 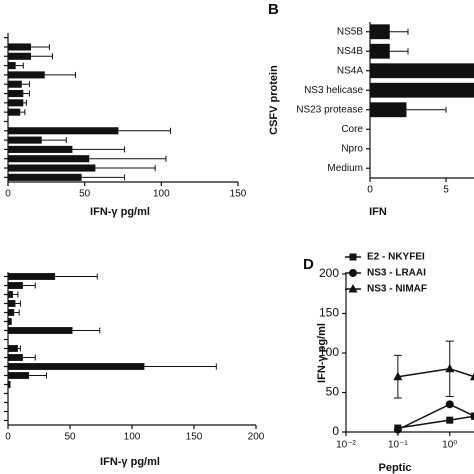 What do you see at coordinates (333, 90) in the screenshot?
I see `y-tick-label: NS3 helicase` at bounding box center [333, 90].